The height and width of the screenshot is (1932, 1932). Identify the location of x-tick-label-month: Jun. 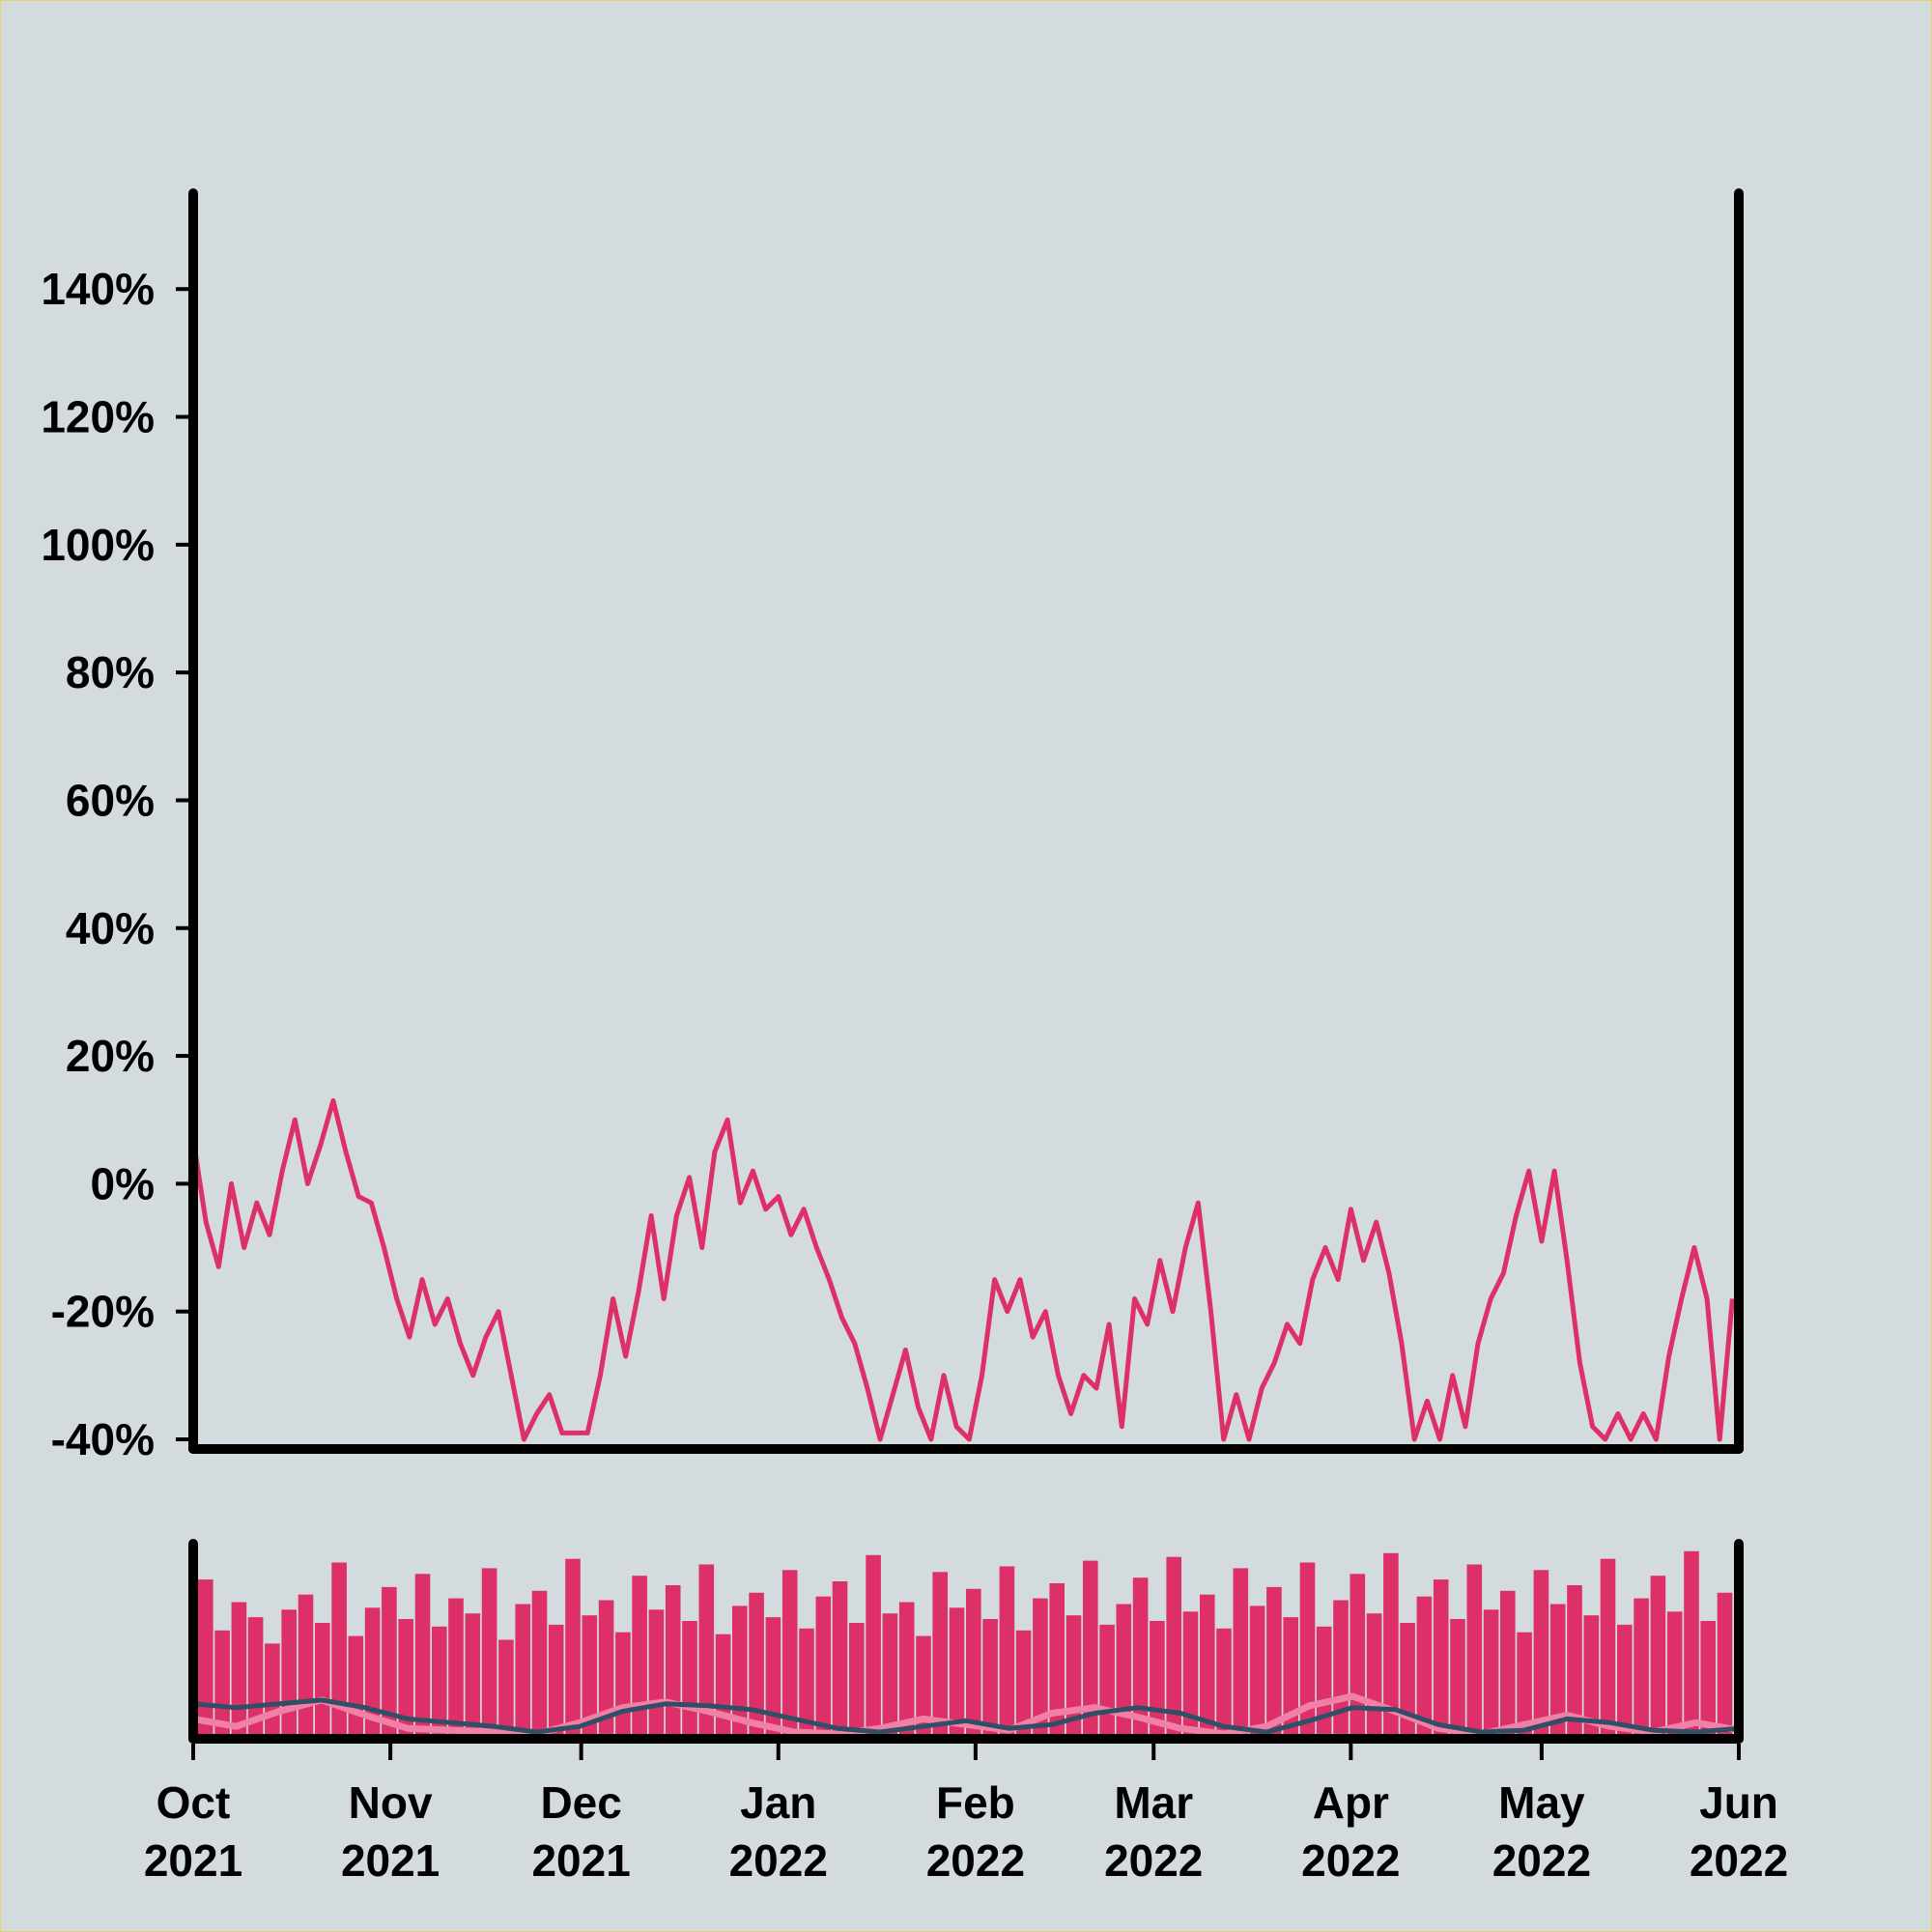
(1738, 1802).